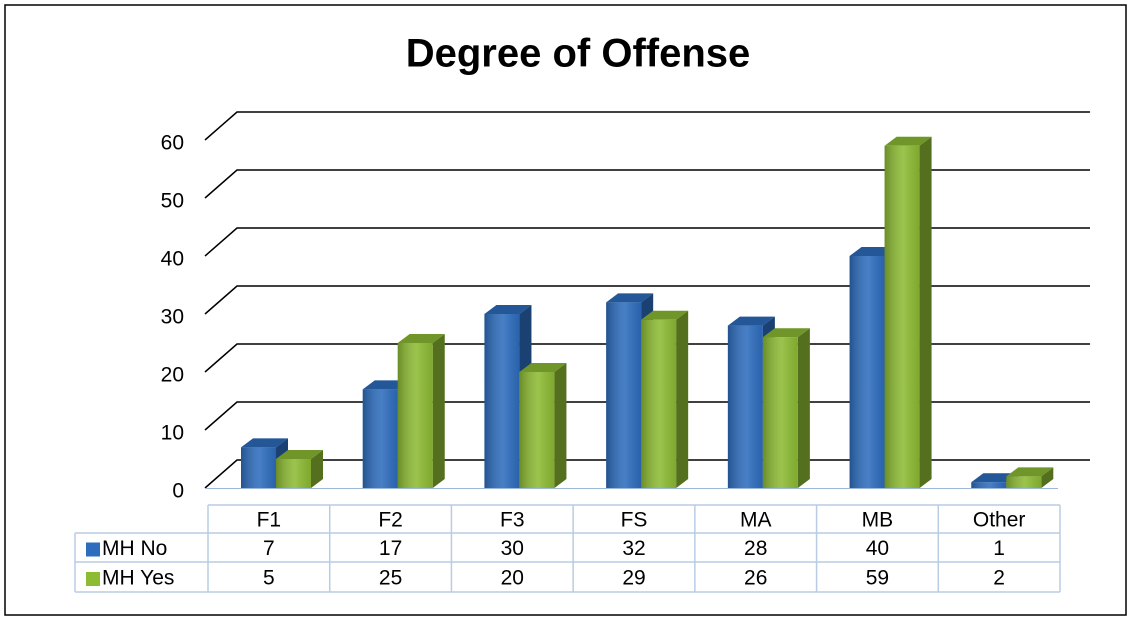 Image resolution: width=1131 pixels, height=620 pixels. I want to click on table-value: 29, so click(633, 578).